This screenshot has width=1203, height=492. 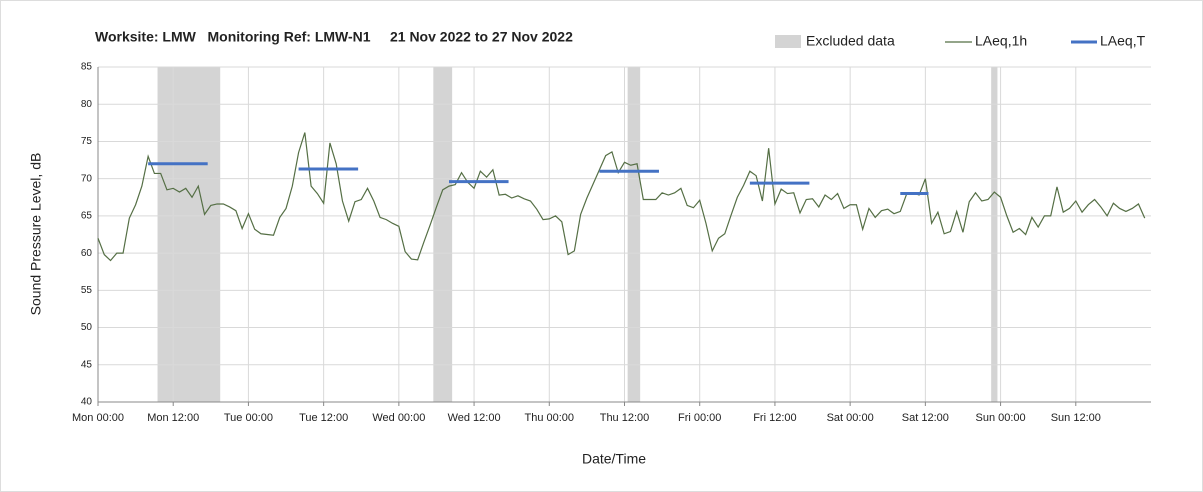 I want to click on x-tick-label: Wed 00:00, so click(x=398, y=418).